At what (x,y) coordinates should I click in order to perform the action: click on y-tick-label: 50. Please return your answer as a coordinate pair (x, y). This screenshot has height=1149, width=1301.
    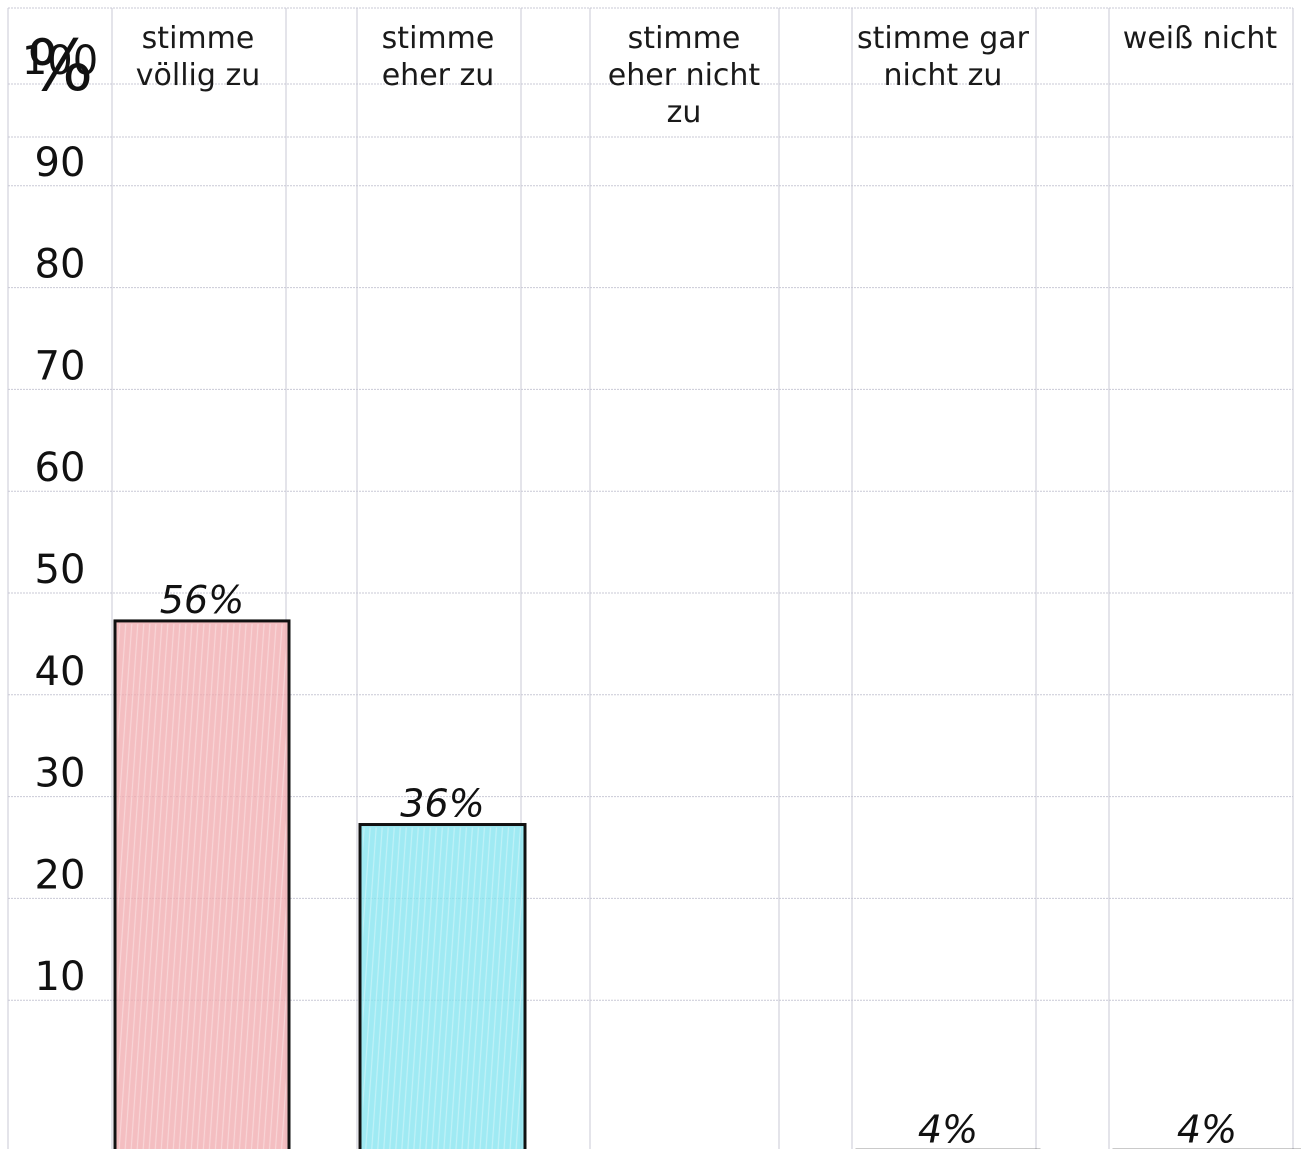
    Looking at the image, I should click on (60, 570).